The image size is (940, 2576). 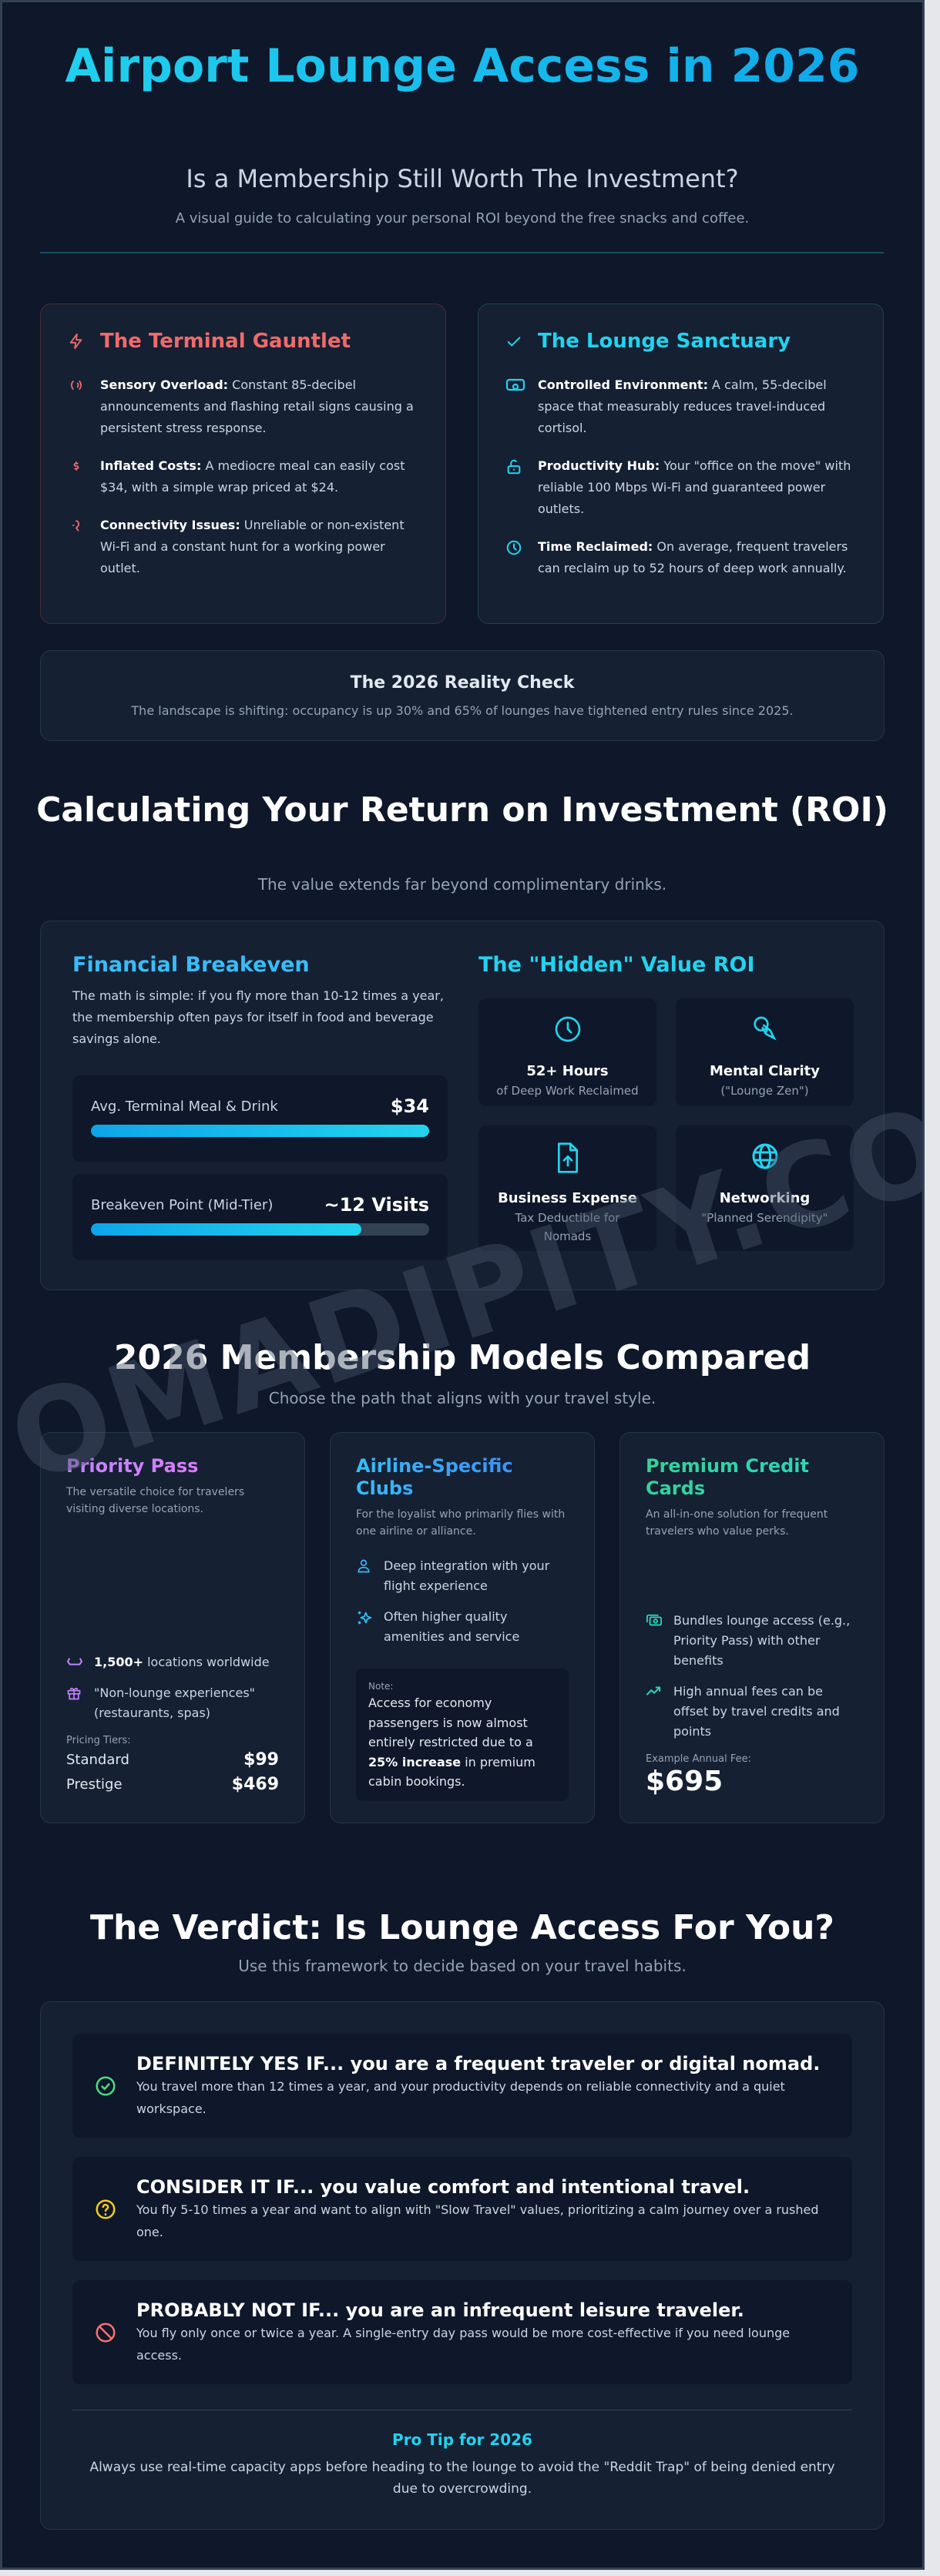 I want to click on card-title: The Lounge Sanctuary, so click(x=664, y=341).